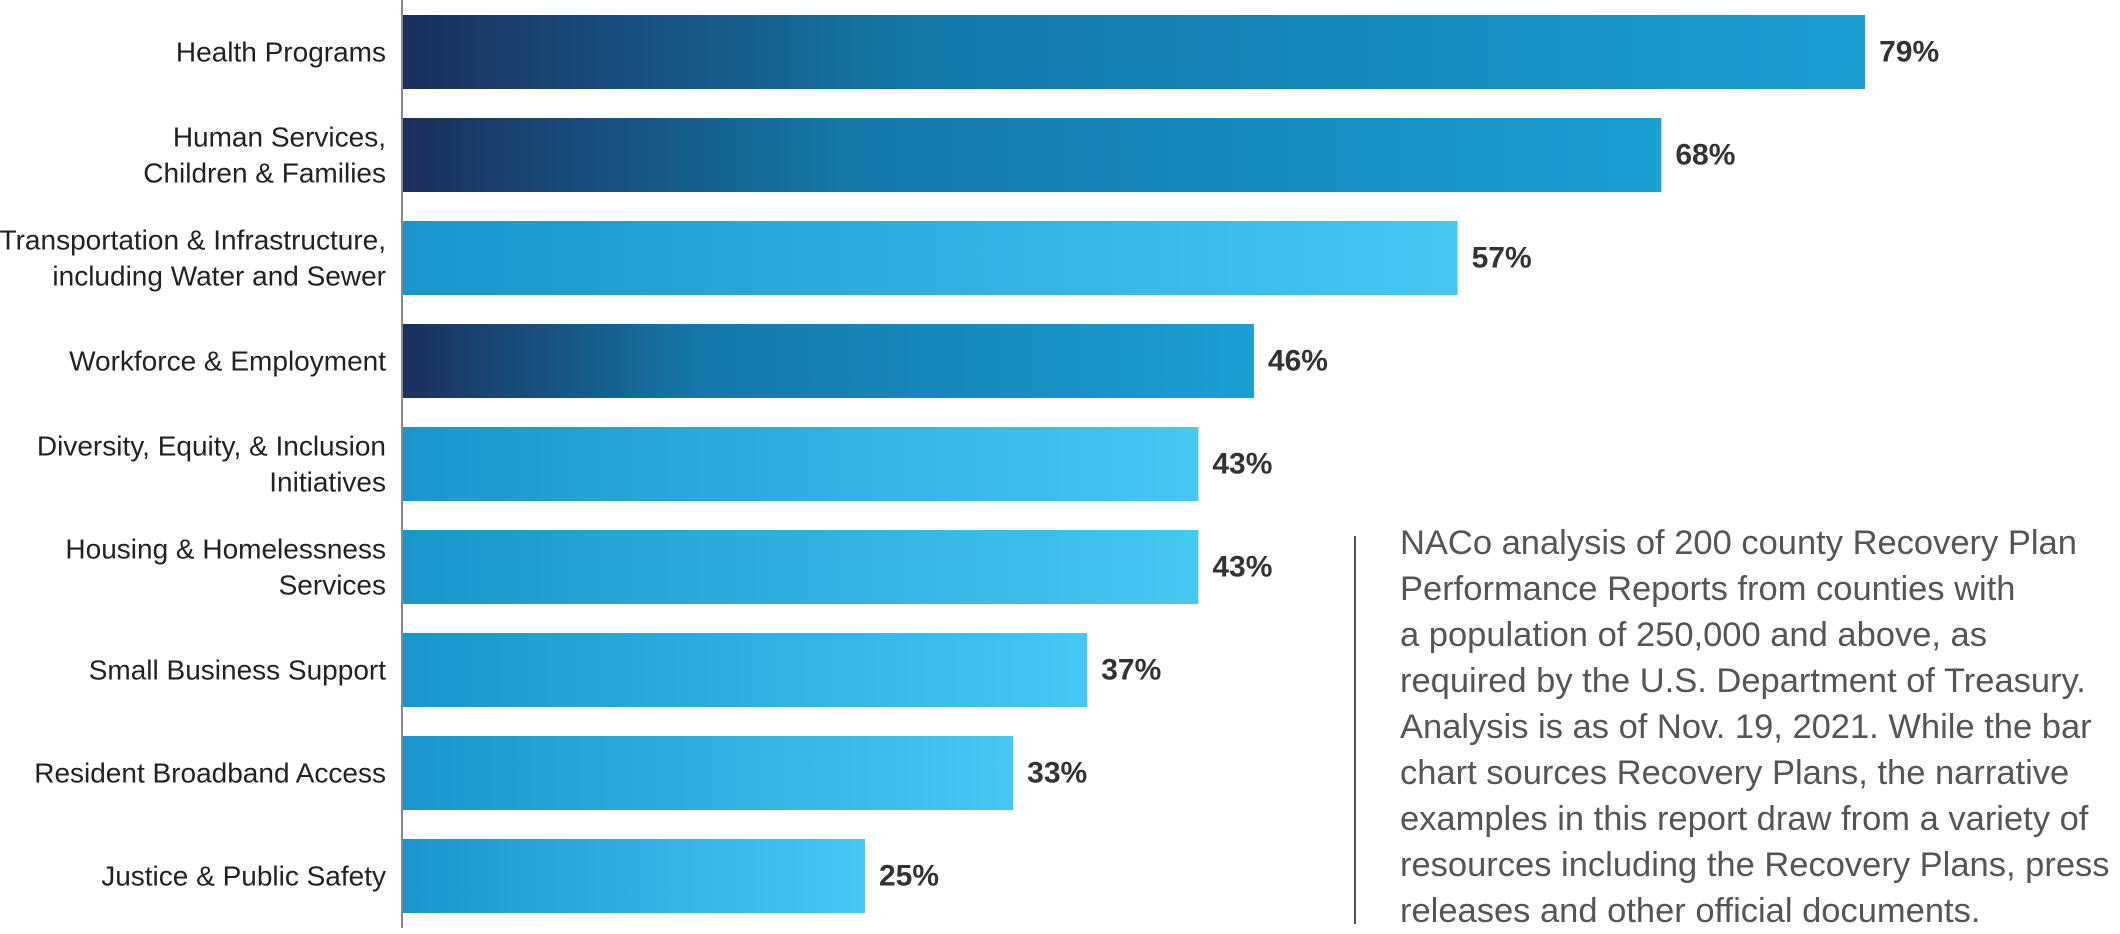 Image resolution: width=2120 pixels, height=934 pixels. What do you see at coordinates (332, 585) in the screenshot?
I see `category-label: Services` at bounding box center [332, 585].